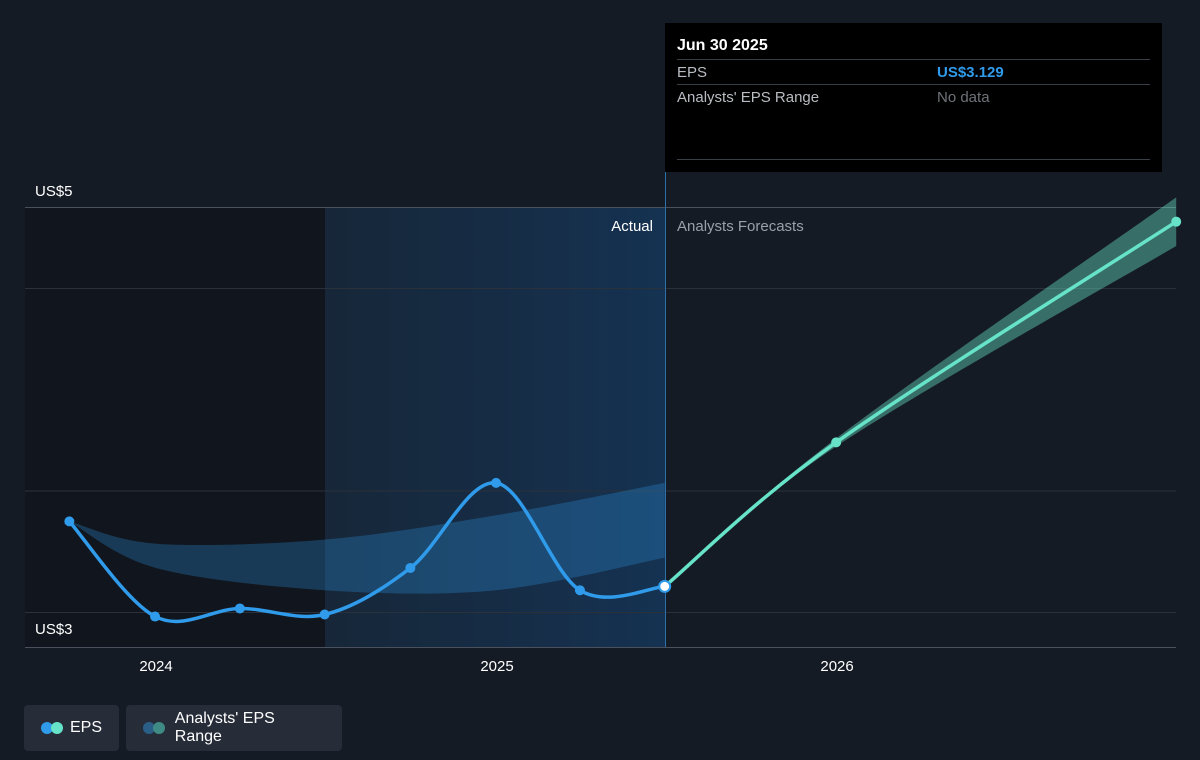 The height and width of the screenshot is (760, 1200). I want to click on legend-eps-icon, so click(52, 728).